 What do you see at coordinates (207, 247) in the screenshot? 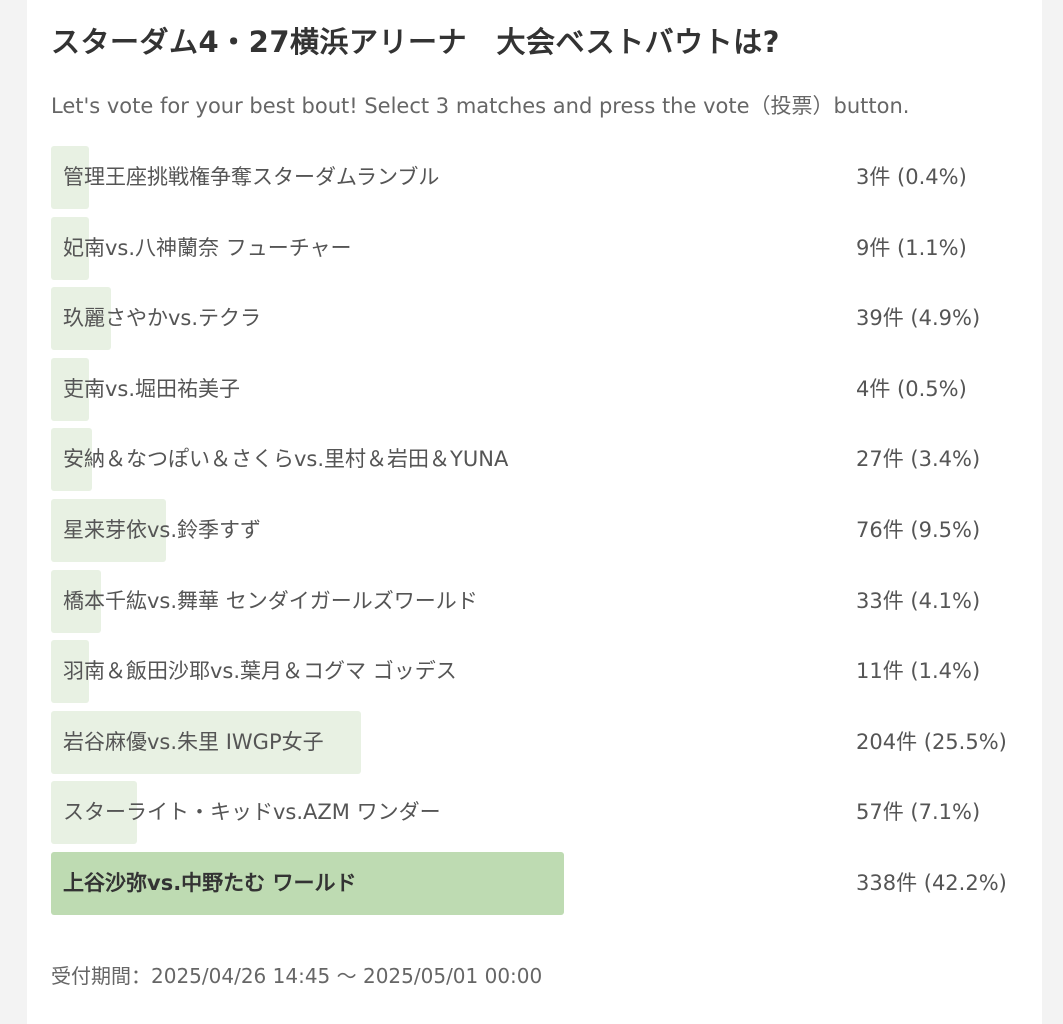
I see `option-label: 妃南vs.八神蘭奈 フューチャー` at bounding box center [207, 247].